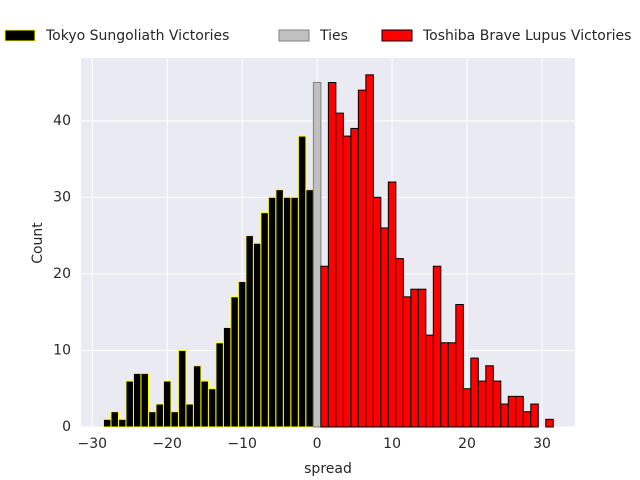 Image resolution: width=640 pixels, height=480 pixels. Describe the element at coordinates (467, 444) in the screenshot. I see `x-tick-label: 20` at that location.